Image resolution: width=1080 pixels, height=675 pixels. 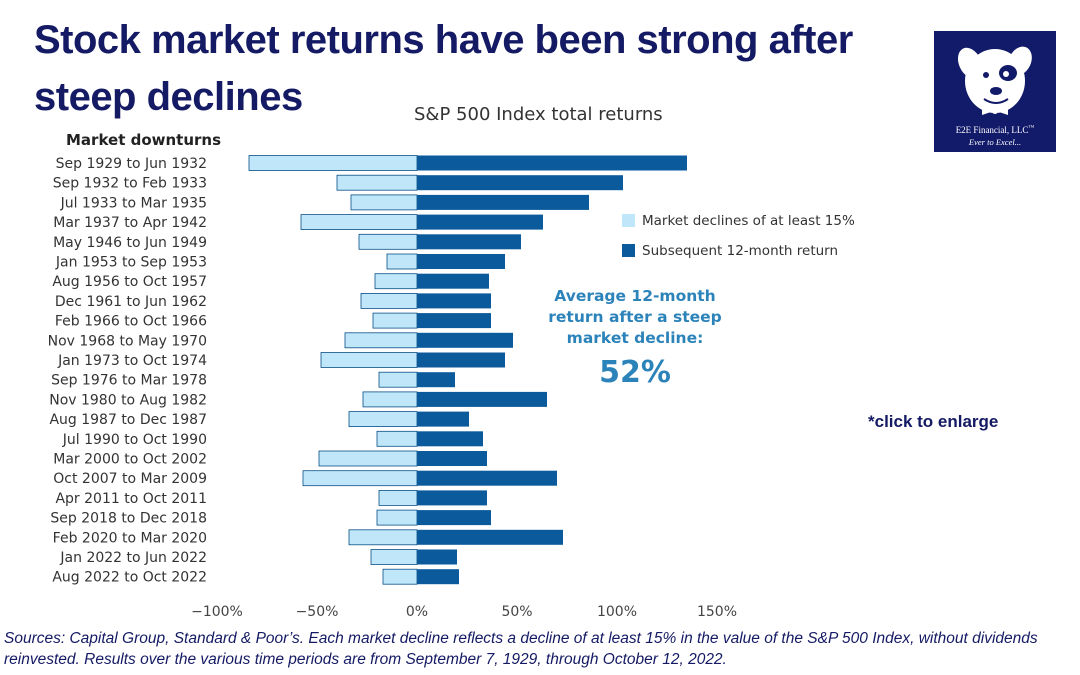 What do you see at coordinates (417, 612) in the screenshot?
I see `x-tick-label: 0%` at bounding box center [417, 612].